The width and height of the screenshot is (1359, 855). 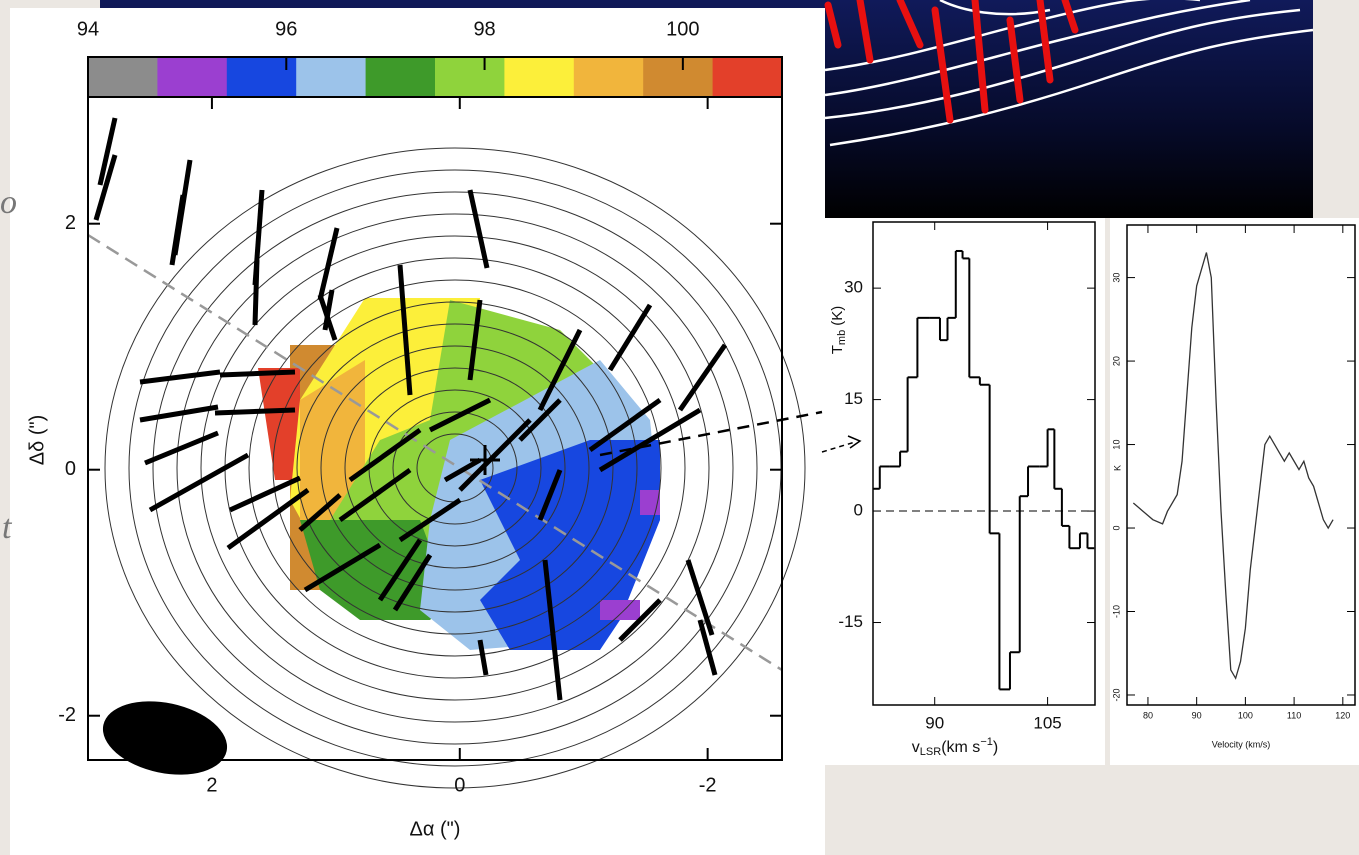 I want to click on x-tick-label: 90, so click(x=934, y=722).